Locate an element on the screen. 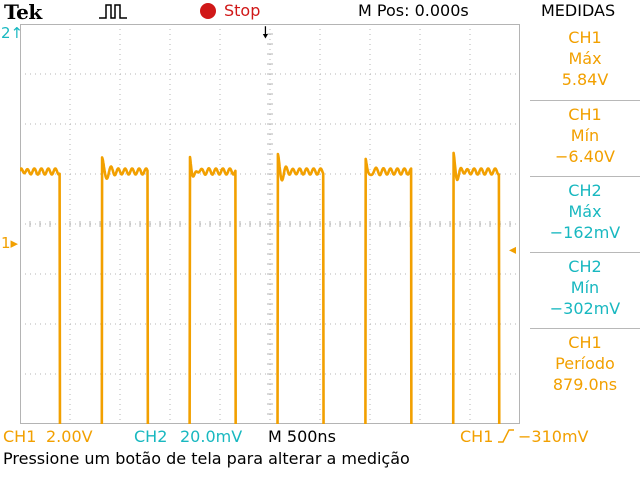  measurement-type: Período is located at coordinates (585, 363).